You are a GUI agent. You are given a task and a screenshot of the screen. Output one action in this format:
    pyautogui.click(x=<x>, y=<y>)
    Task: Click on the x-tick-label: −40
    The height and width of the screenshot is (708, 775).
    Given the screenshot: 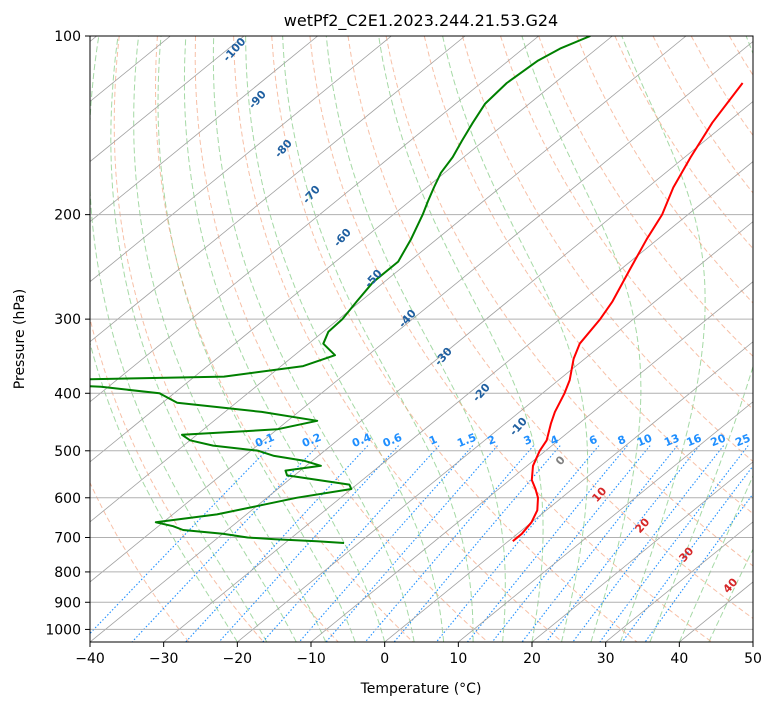 What is the action you would take?
    pyautogui.click(x=90, y=659)
    